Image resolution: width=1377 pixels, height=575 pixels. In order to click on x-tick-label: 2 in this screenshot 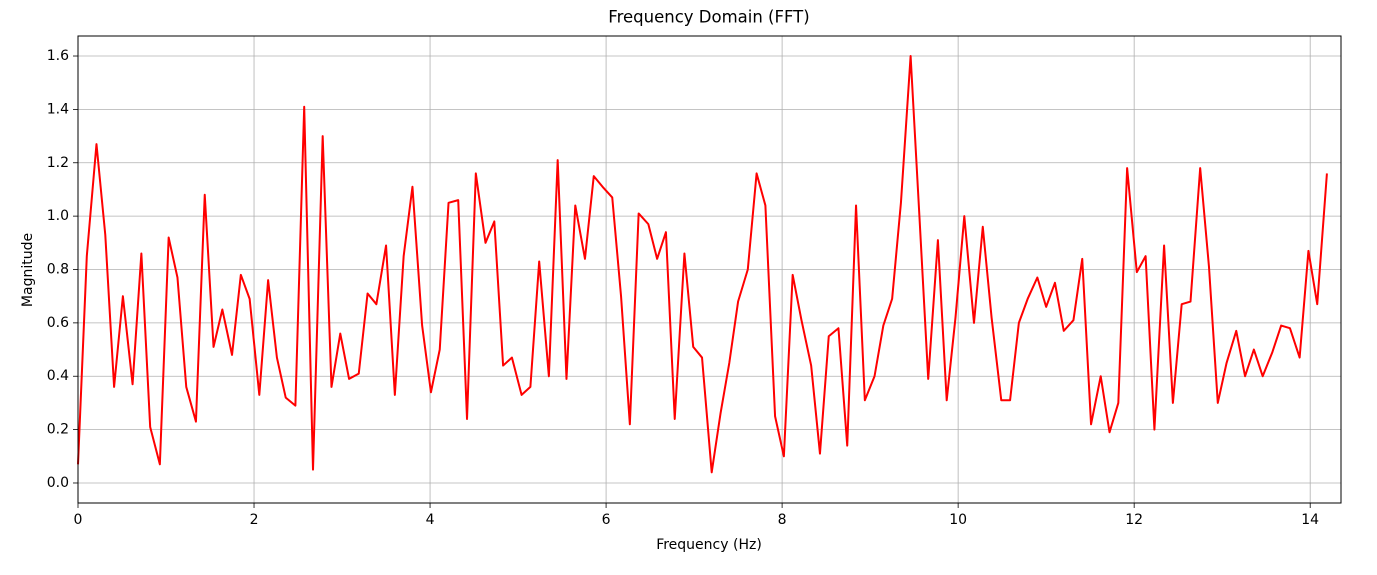, I will do `click(254, 520)`.